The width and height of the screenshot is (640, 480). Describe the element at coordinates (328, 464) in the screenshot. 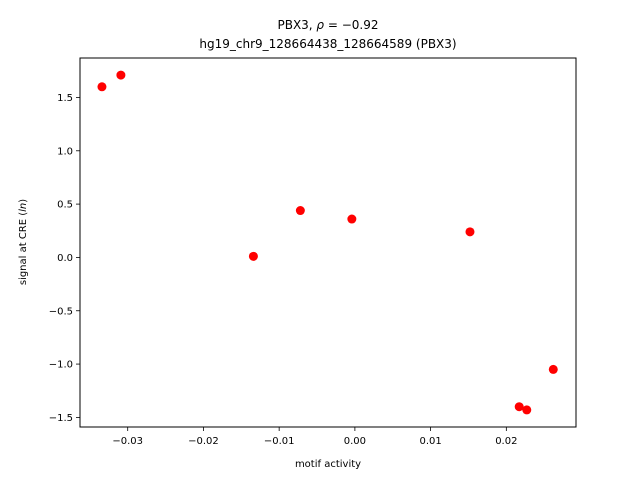

I see `x-axis-label: motif activity` at that location.